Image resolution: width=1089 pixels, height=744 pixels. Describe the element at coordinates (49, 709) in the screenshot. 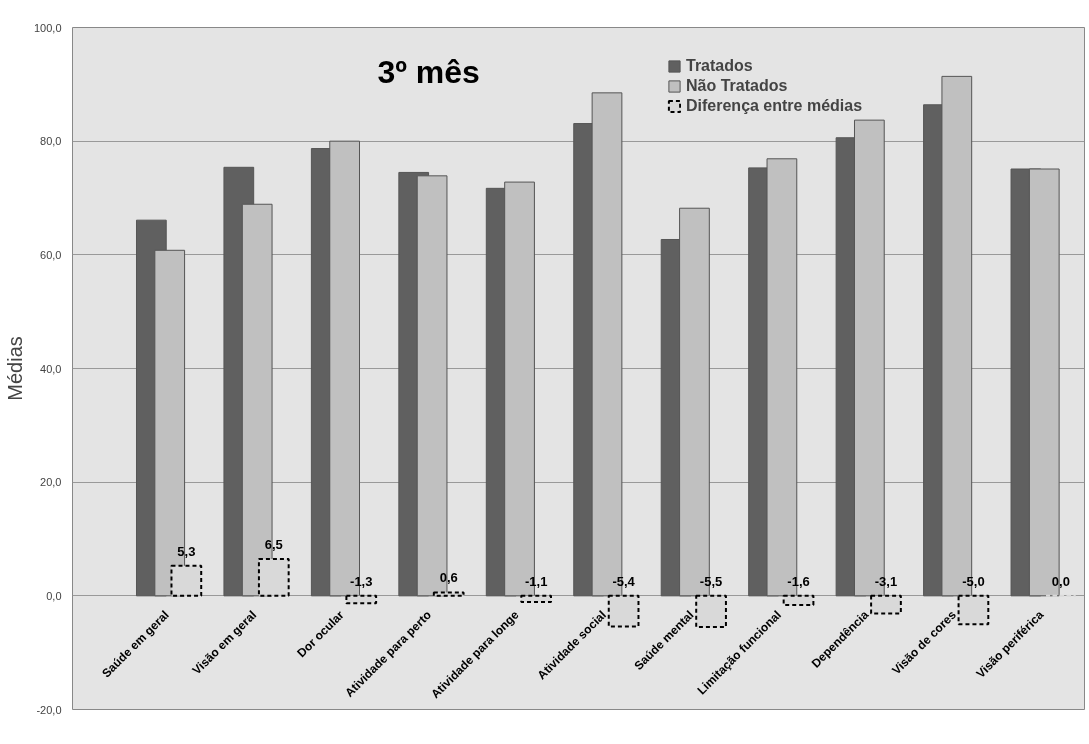

I see `y-tick-label: -20,0` at that location.